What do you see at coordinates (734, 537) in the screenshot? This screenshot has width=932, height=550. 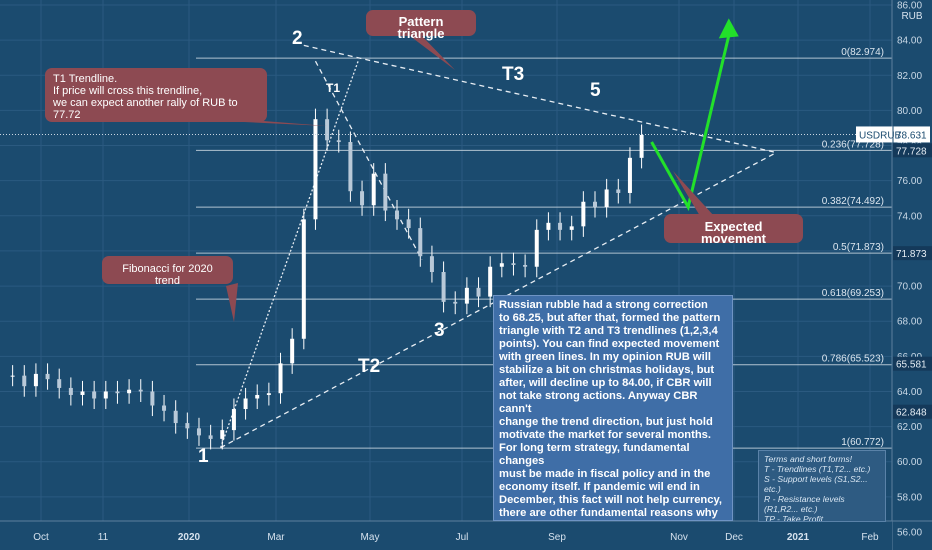 I see `x-tick-Dec: Dec` at bounding box center [734, 537].